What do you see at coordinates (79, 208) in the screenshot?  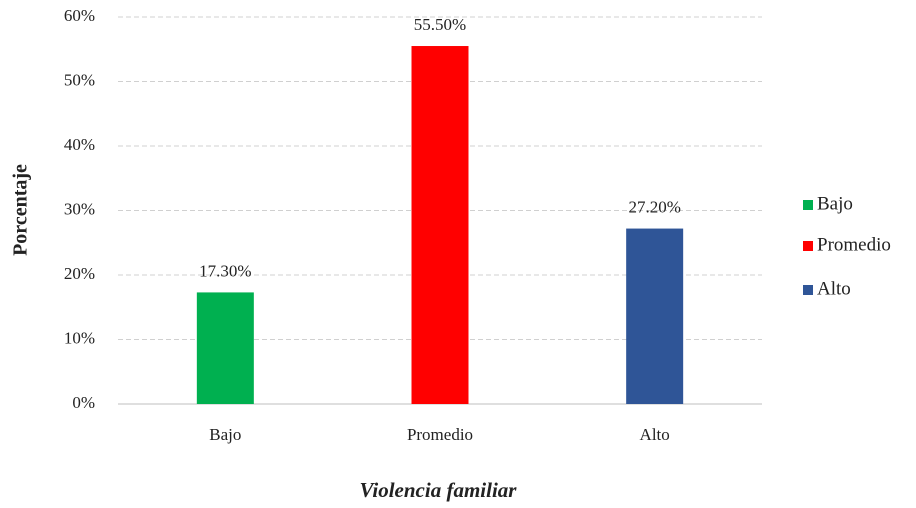 I see `y-tick-label: 30%` at bounding box center [79, 208].